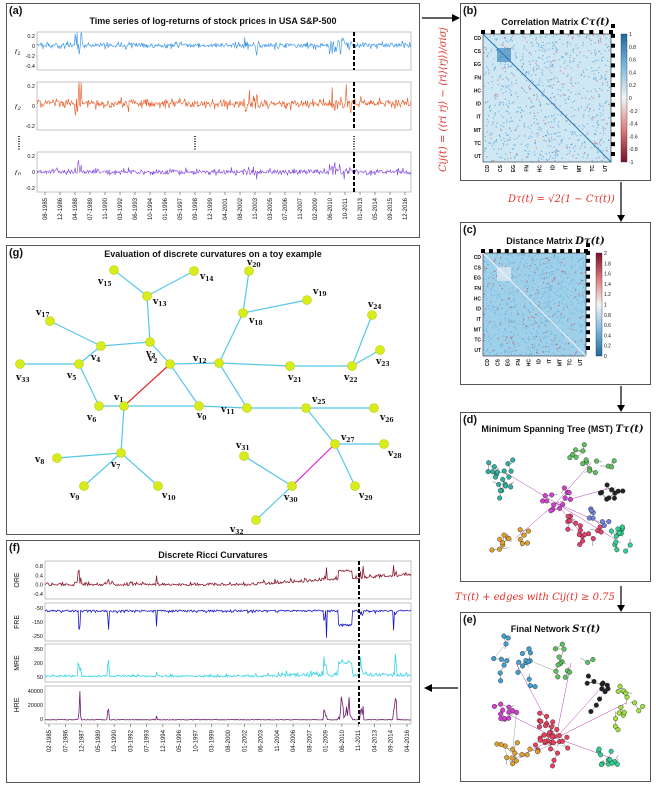 This screenshot has width=656, height=786. What do you see at coordinates (107, 284) in the screenshot?
I see `node-subscript: 15` at bounding box center [107, 284].